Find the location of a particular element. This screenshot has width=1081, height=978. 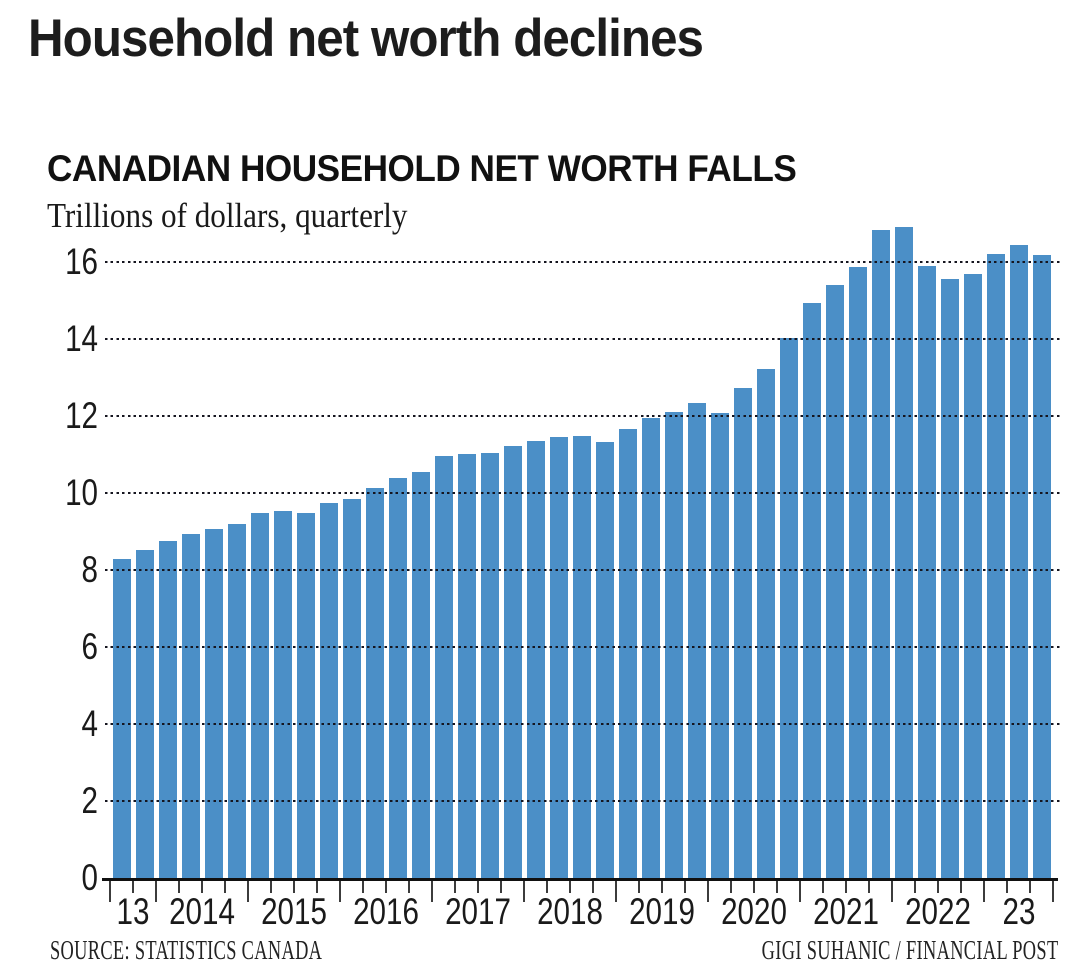

bar-2020-Q1 is located at coordinates (719, 645).